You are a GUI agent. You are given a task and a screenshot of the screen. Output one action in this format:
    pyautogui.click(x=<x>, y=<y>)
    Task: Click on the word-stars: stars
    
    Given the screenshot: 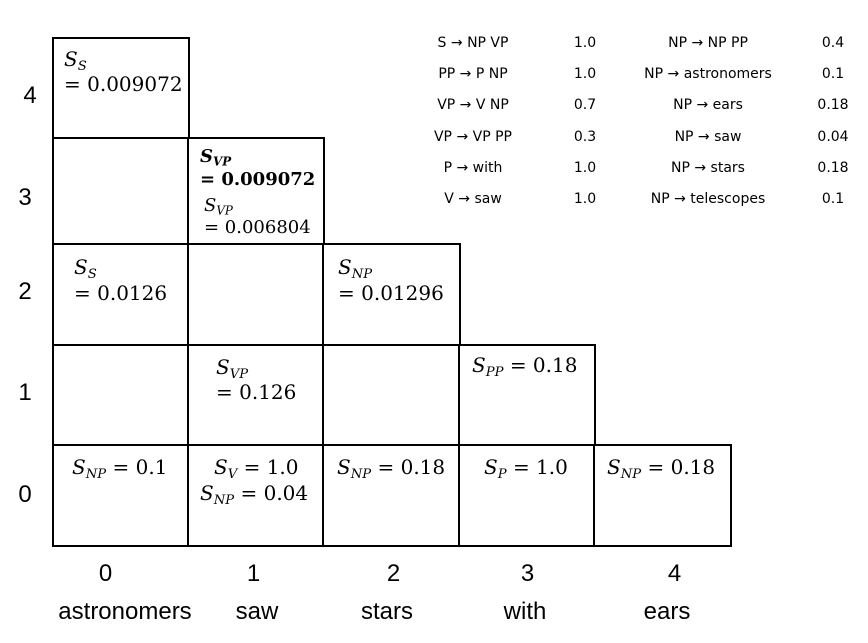 What is the action you would take?
    pyautogui.click(x=386, y=611)
    